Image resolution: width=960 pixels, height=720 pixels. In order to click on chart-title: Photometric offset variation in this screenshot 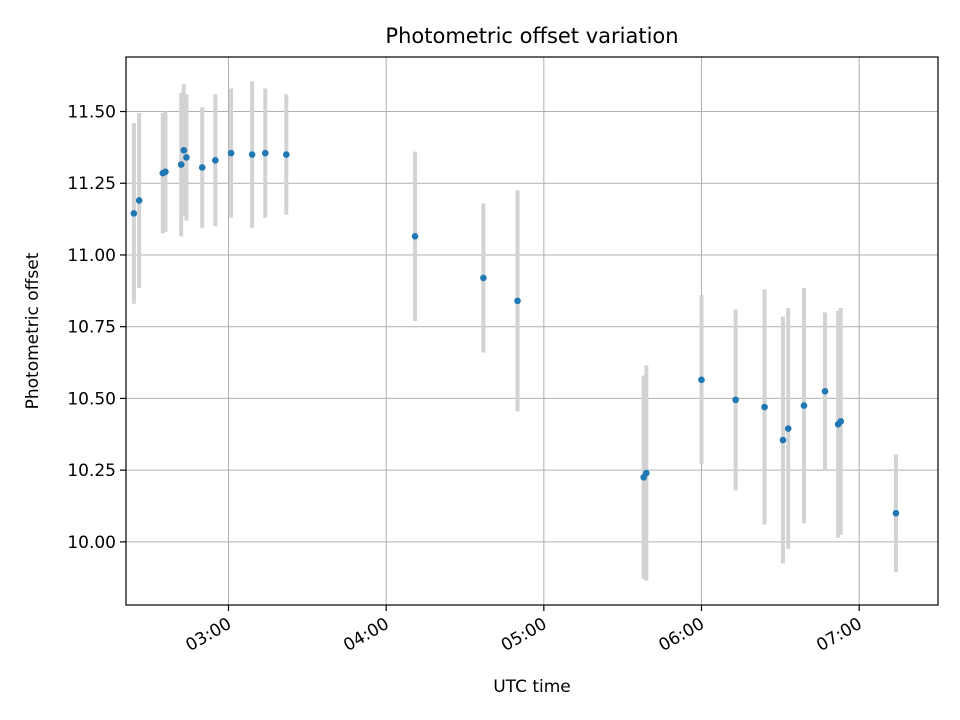, I will do `click(531, 36)`.